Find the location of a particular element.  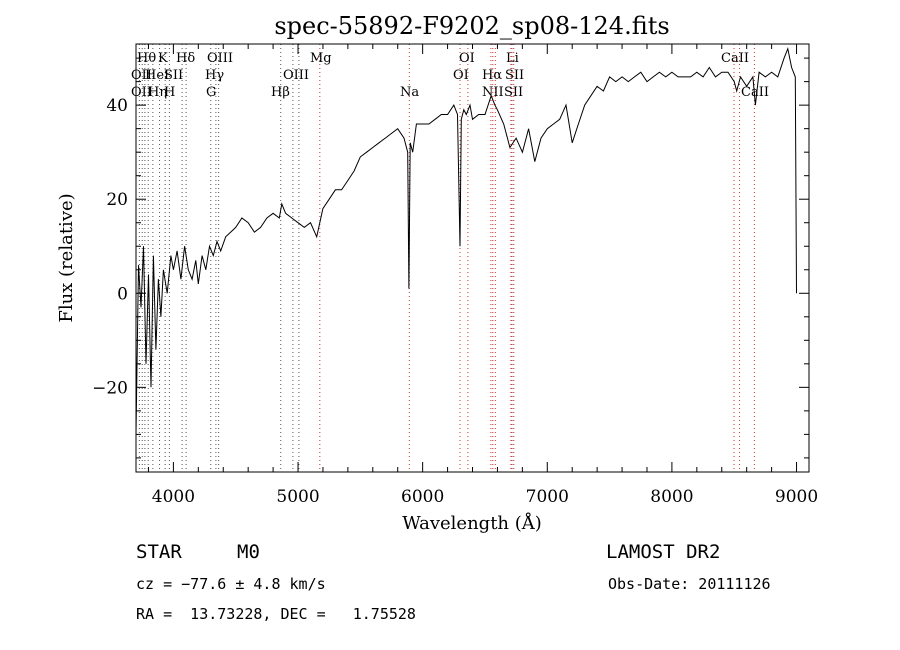

object-class: STAR is located at coordinates (159, 552).